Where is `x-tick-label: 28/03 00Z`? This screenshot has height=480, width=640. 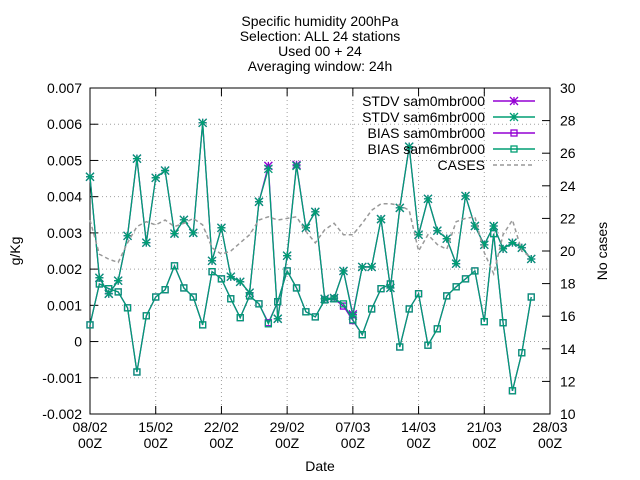
x-tick-label: 28/03 00Z is located at coordinates (549, 435).